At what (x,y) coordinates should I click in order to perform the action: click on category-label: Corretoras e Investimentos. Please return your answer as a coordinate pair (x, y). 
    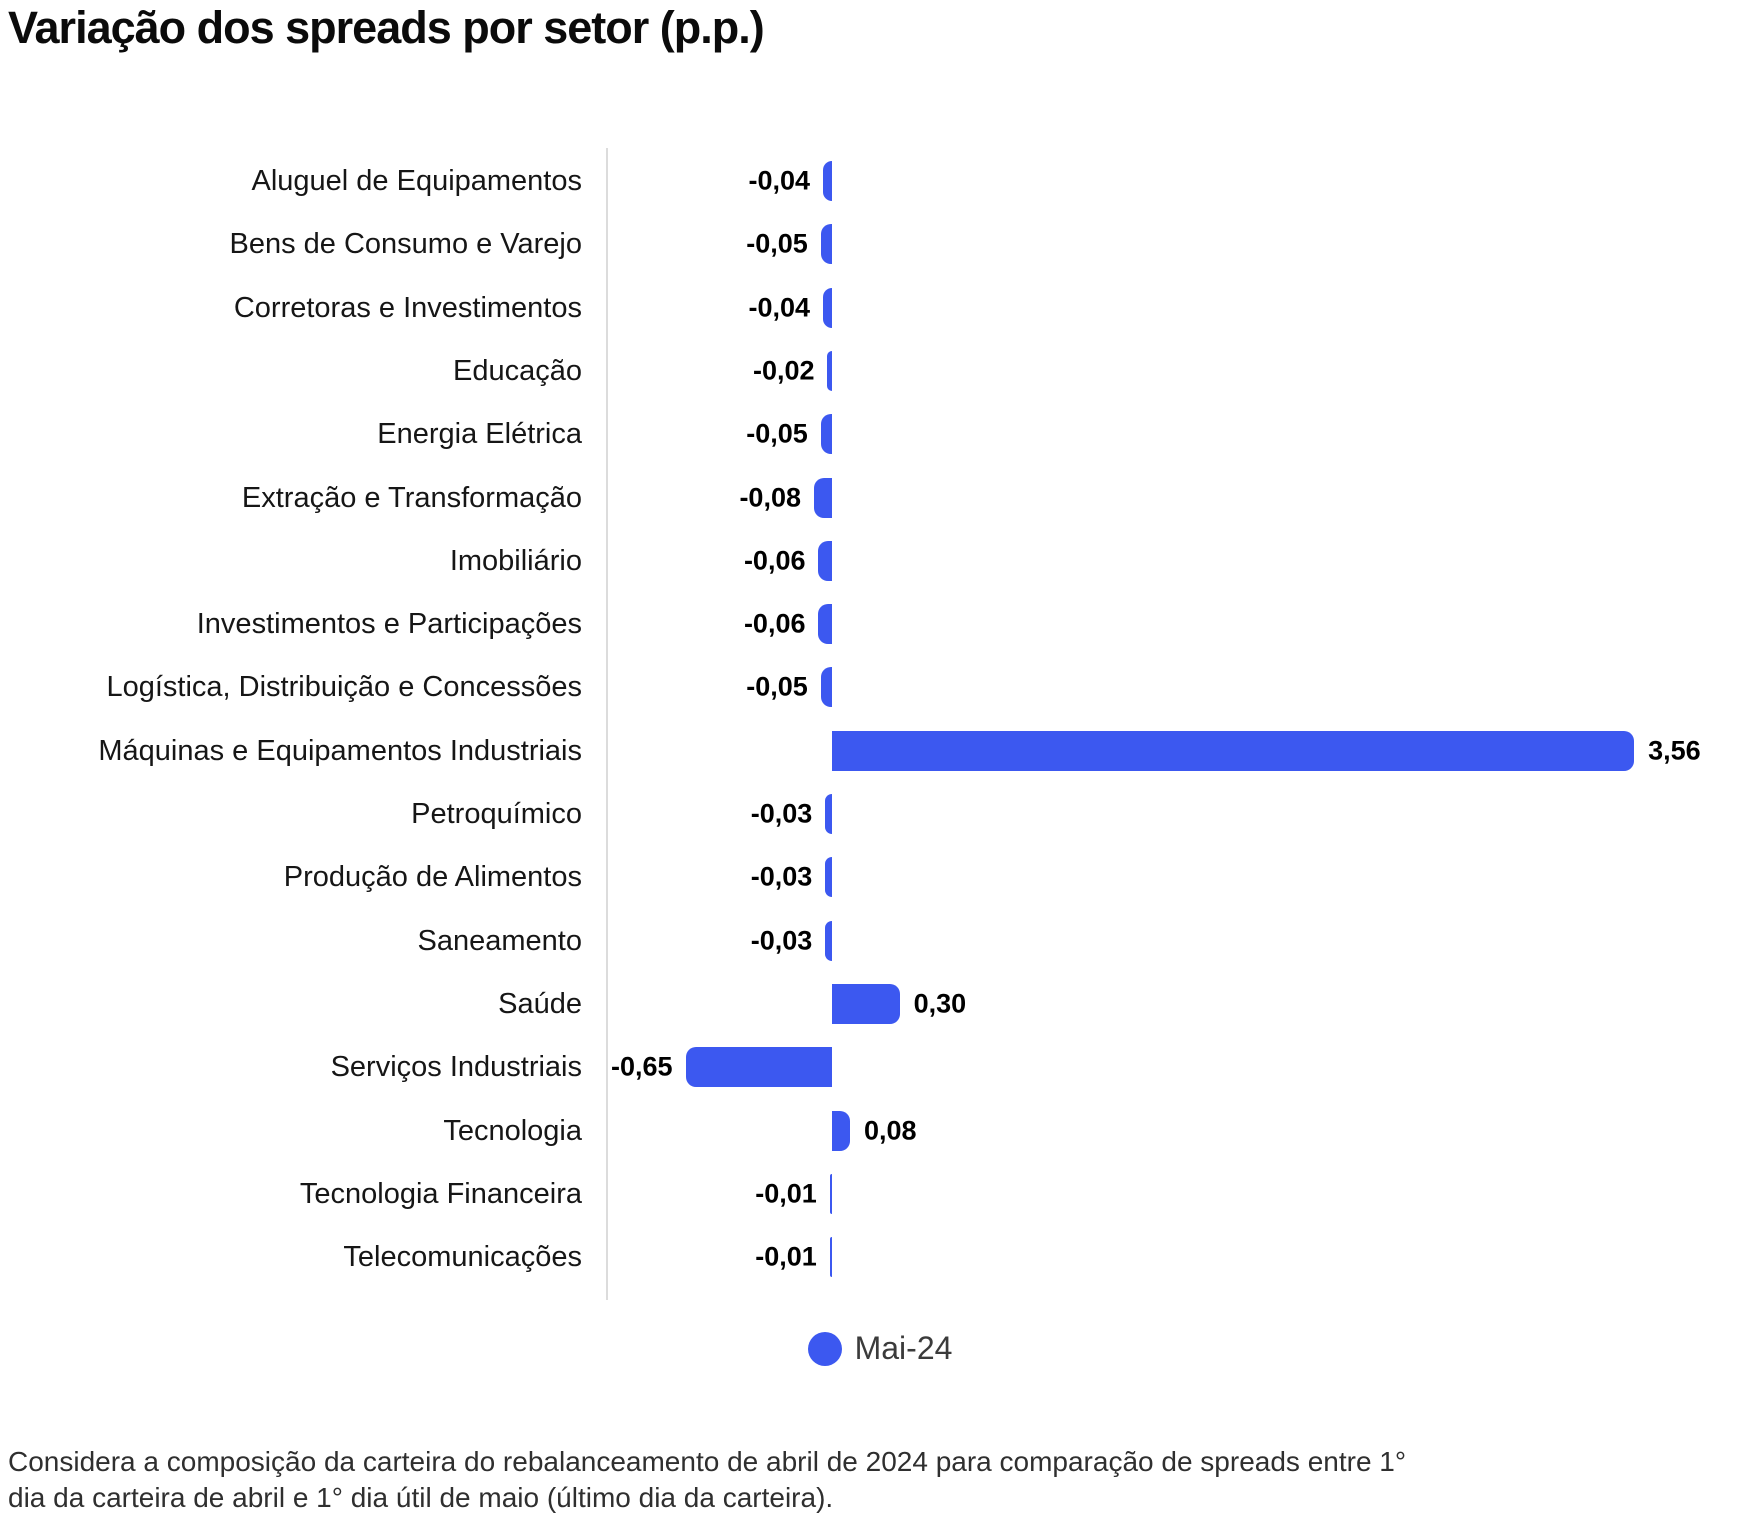
    Looking at the image, I should click on (407, 307).